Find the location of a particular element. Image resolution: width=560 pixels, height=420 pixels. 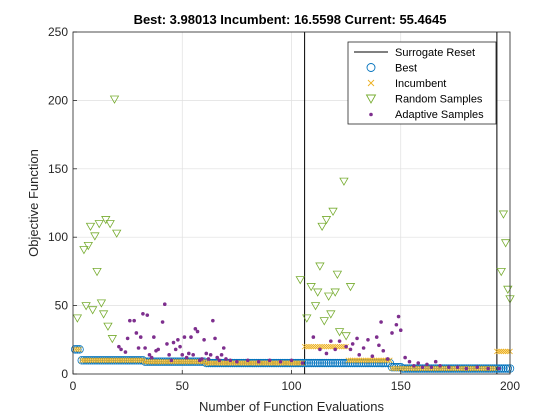

legend-best-marker is located at coordinates (371, 67).